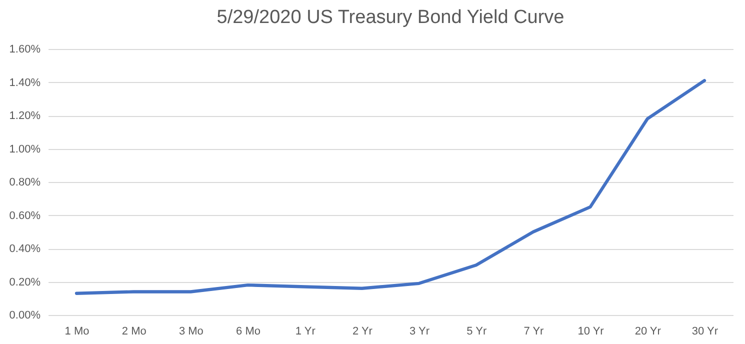 This screenshot has width=745, height=344. I want to click on y-tick-label: 0.40%, so click(25, 249).